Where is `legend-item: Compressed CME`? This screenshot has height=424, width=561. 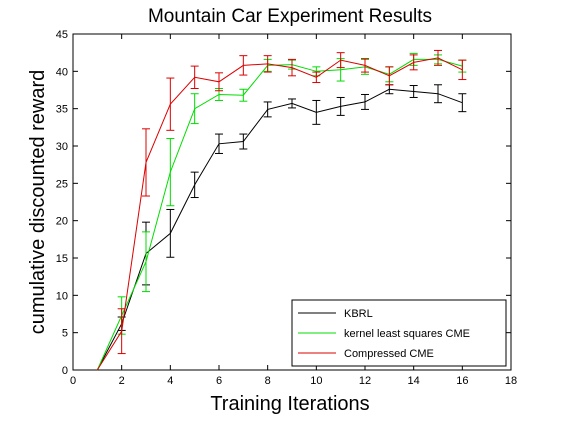 legend-item: Compressed CME is located at coordinates (366, 354).